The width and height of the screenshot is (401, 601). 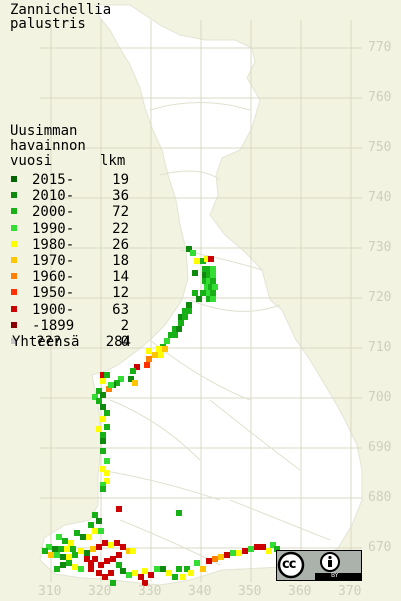 What do you see at coordinates (53, 293) in the screenshot?
I see `legend-item-label: 1950-` at bounding box center [53, 293].